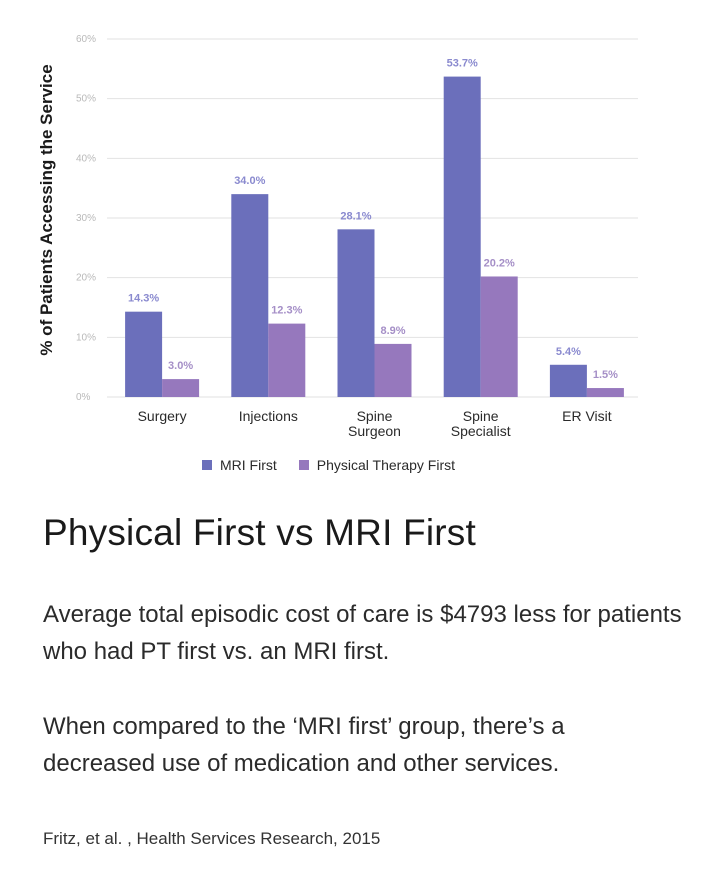  I want to click on legend-item-mri: MRI First, so click(239, 465).